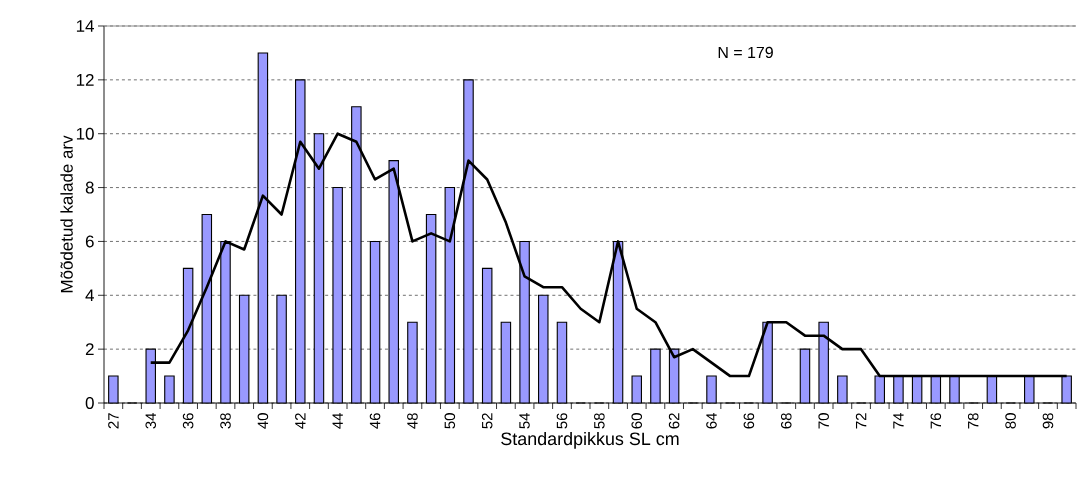 The height and width of the screenshot is (481, 1080). I want to click on y-tick-label: 14, so click(85, 26).